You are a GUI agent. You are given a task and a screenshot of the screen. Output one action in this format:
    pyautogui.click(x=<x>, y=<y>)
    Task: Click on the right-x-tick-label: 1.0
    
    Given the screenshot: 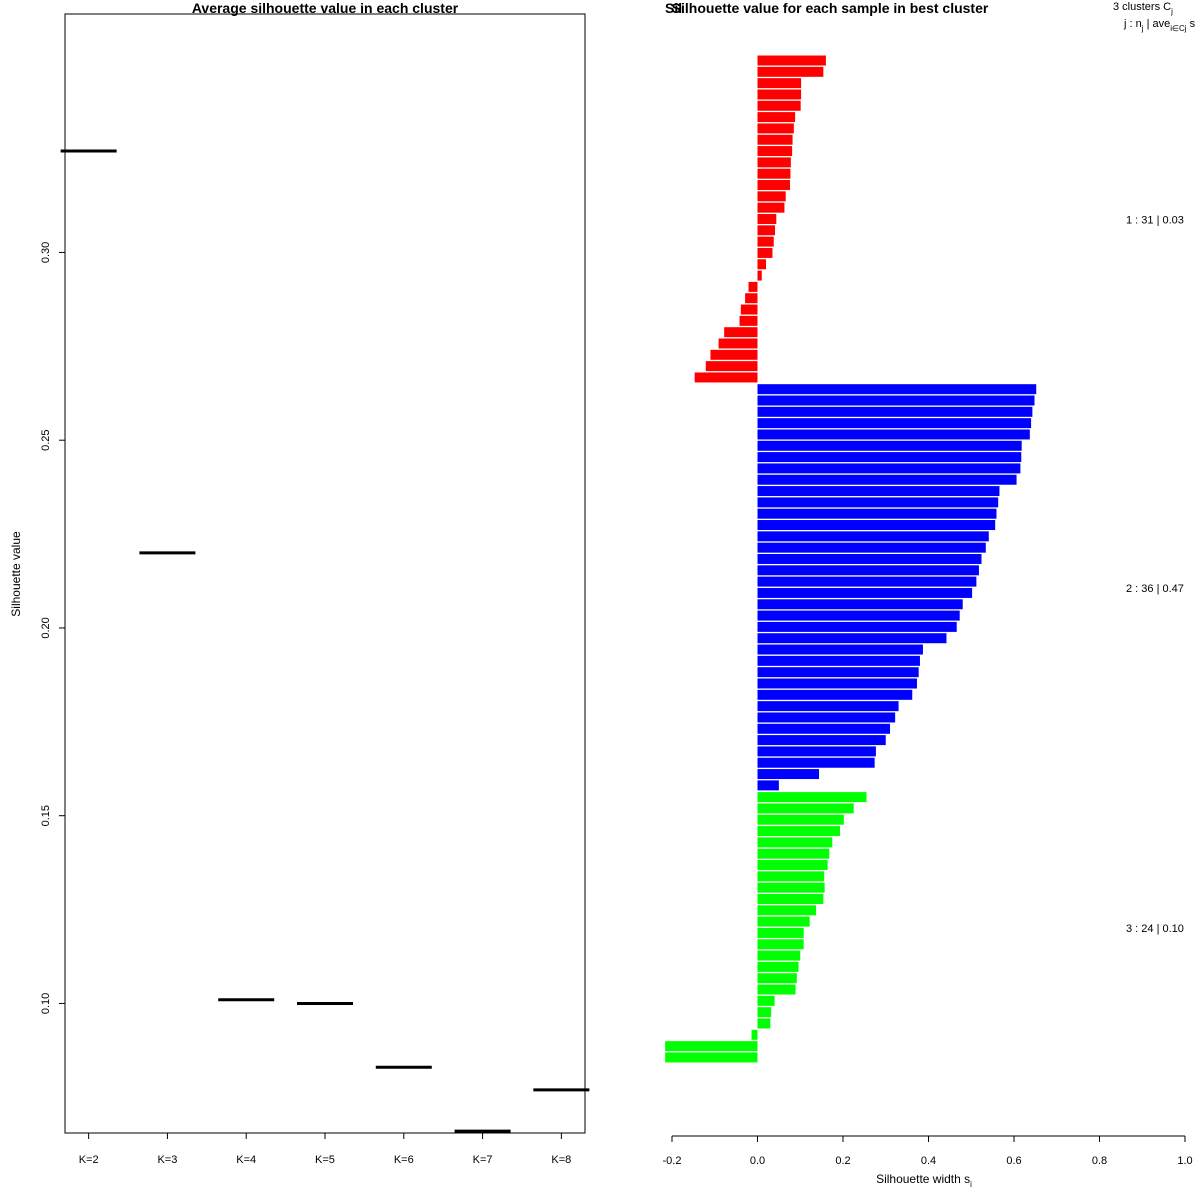 What is the action you would take?
    pyautogui.click(x=1184, y=1161)
    